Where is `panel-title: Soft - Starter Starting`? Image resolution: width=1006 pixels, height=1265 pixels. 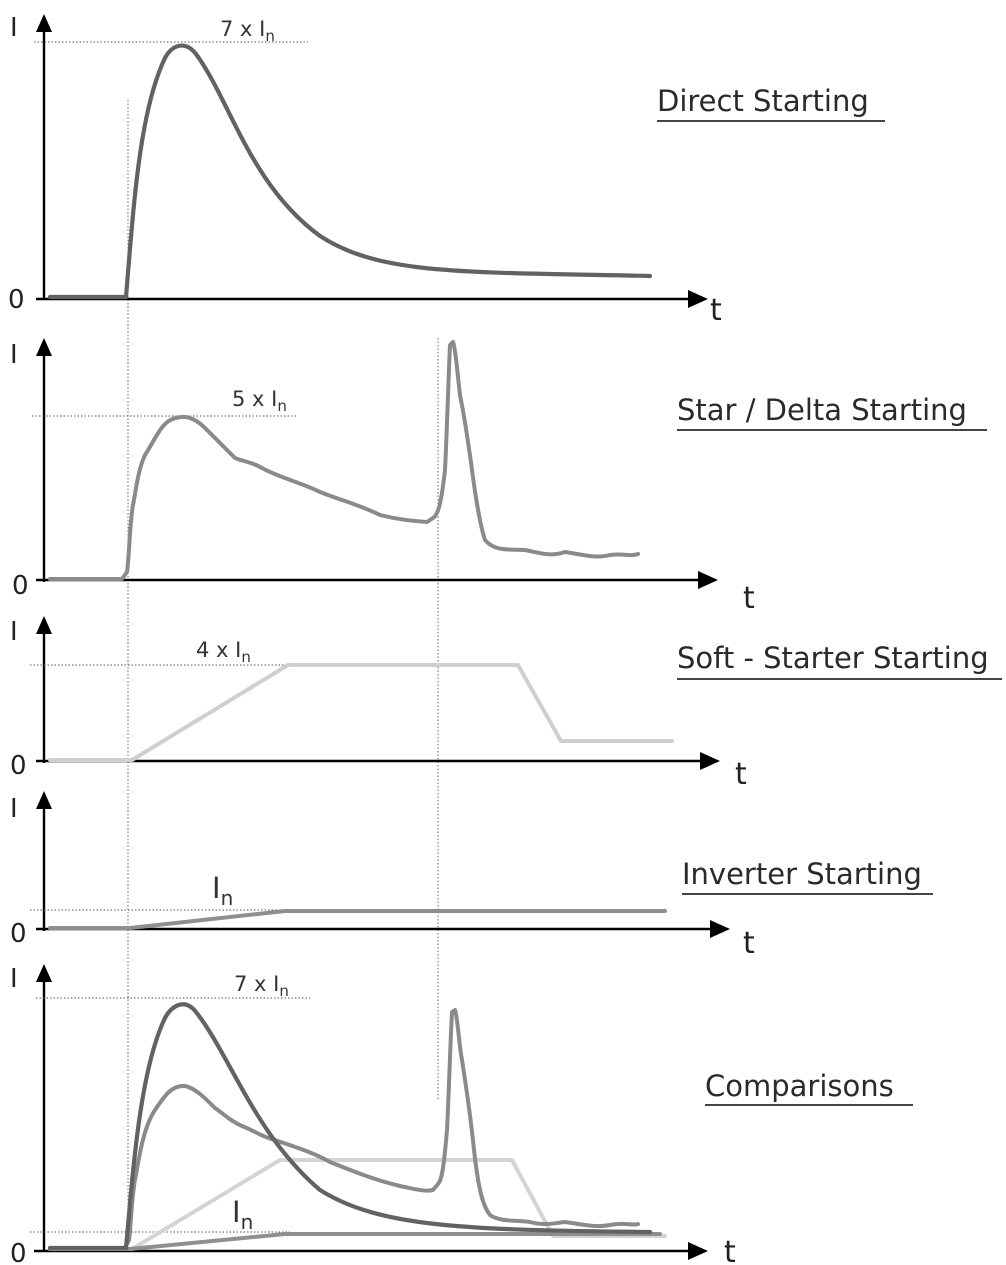 panel-title: Soft - Starter Starting is located at coordinates (833, 658).